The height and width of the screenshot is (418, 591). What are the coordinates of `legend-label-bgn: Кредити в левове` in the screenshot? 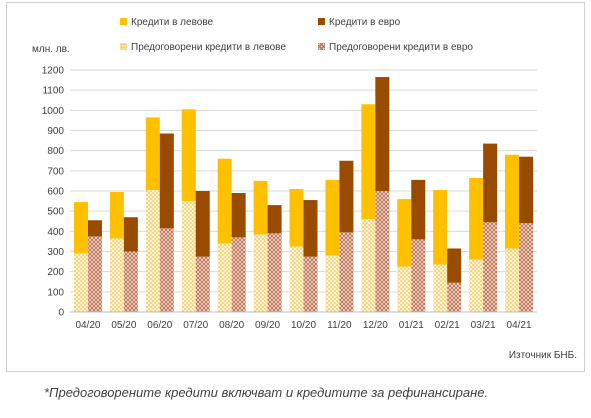 It's located at (172, 22).